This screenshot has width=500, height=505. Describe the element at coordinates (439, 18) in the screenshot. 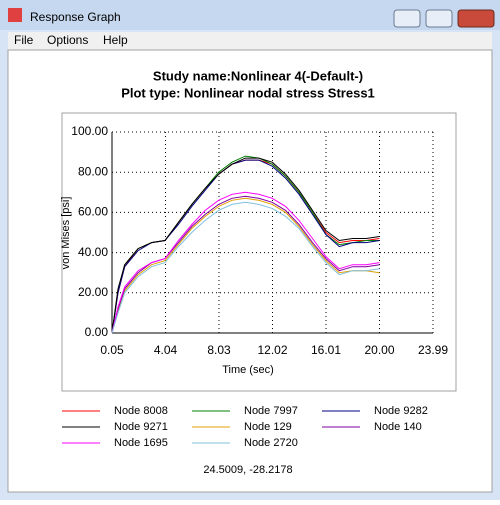

I see `maximize-button` at that location.